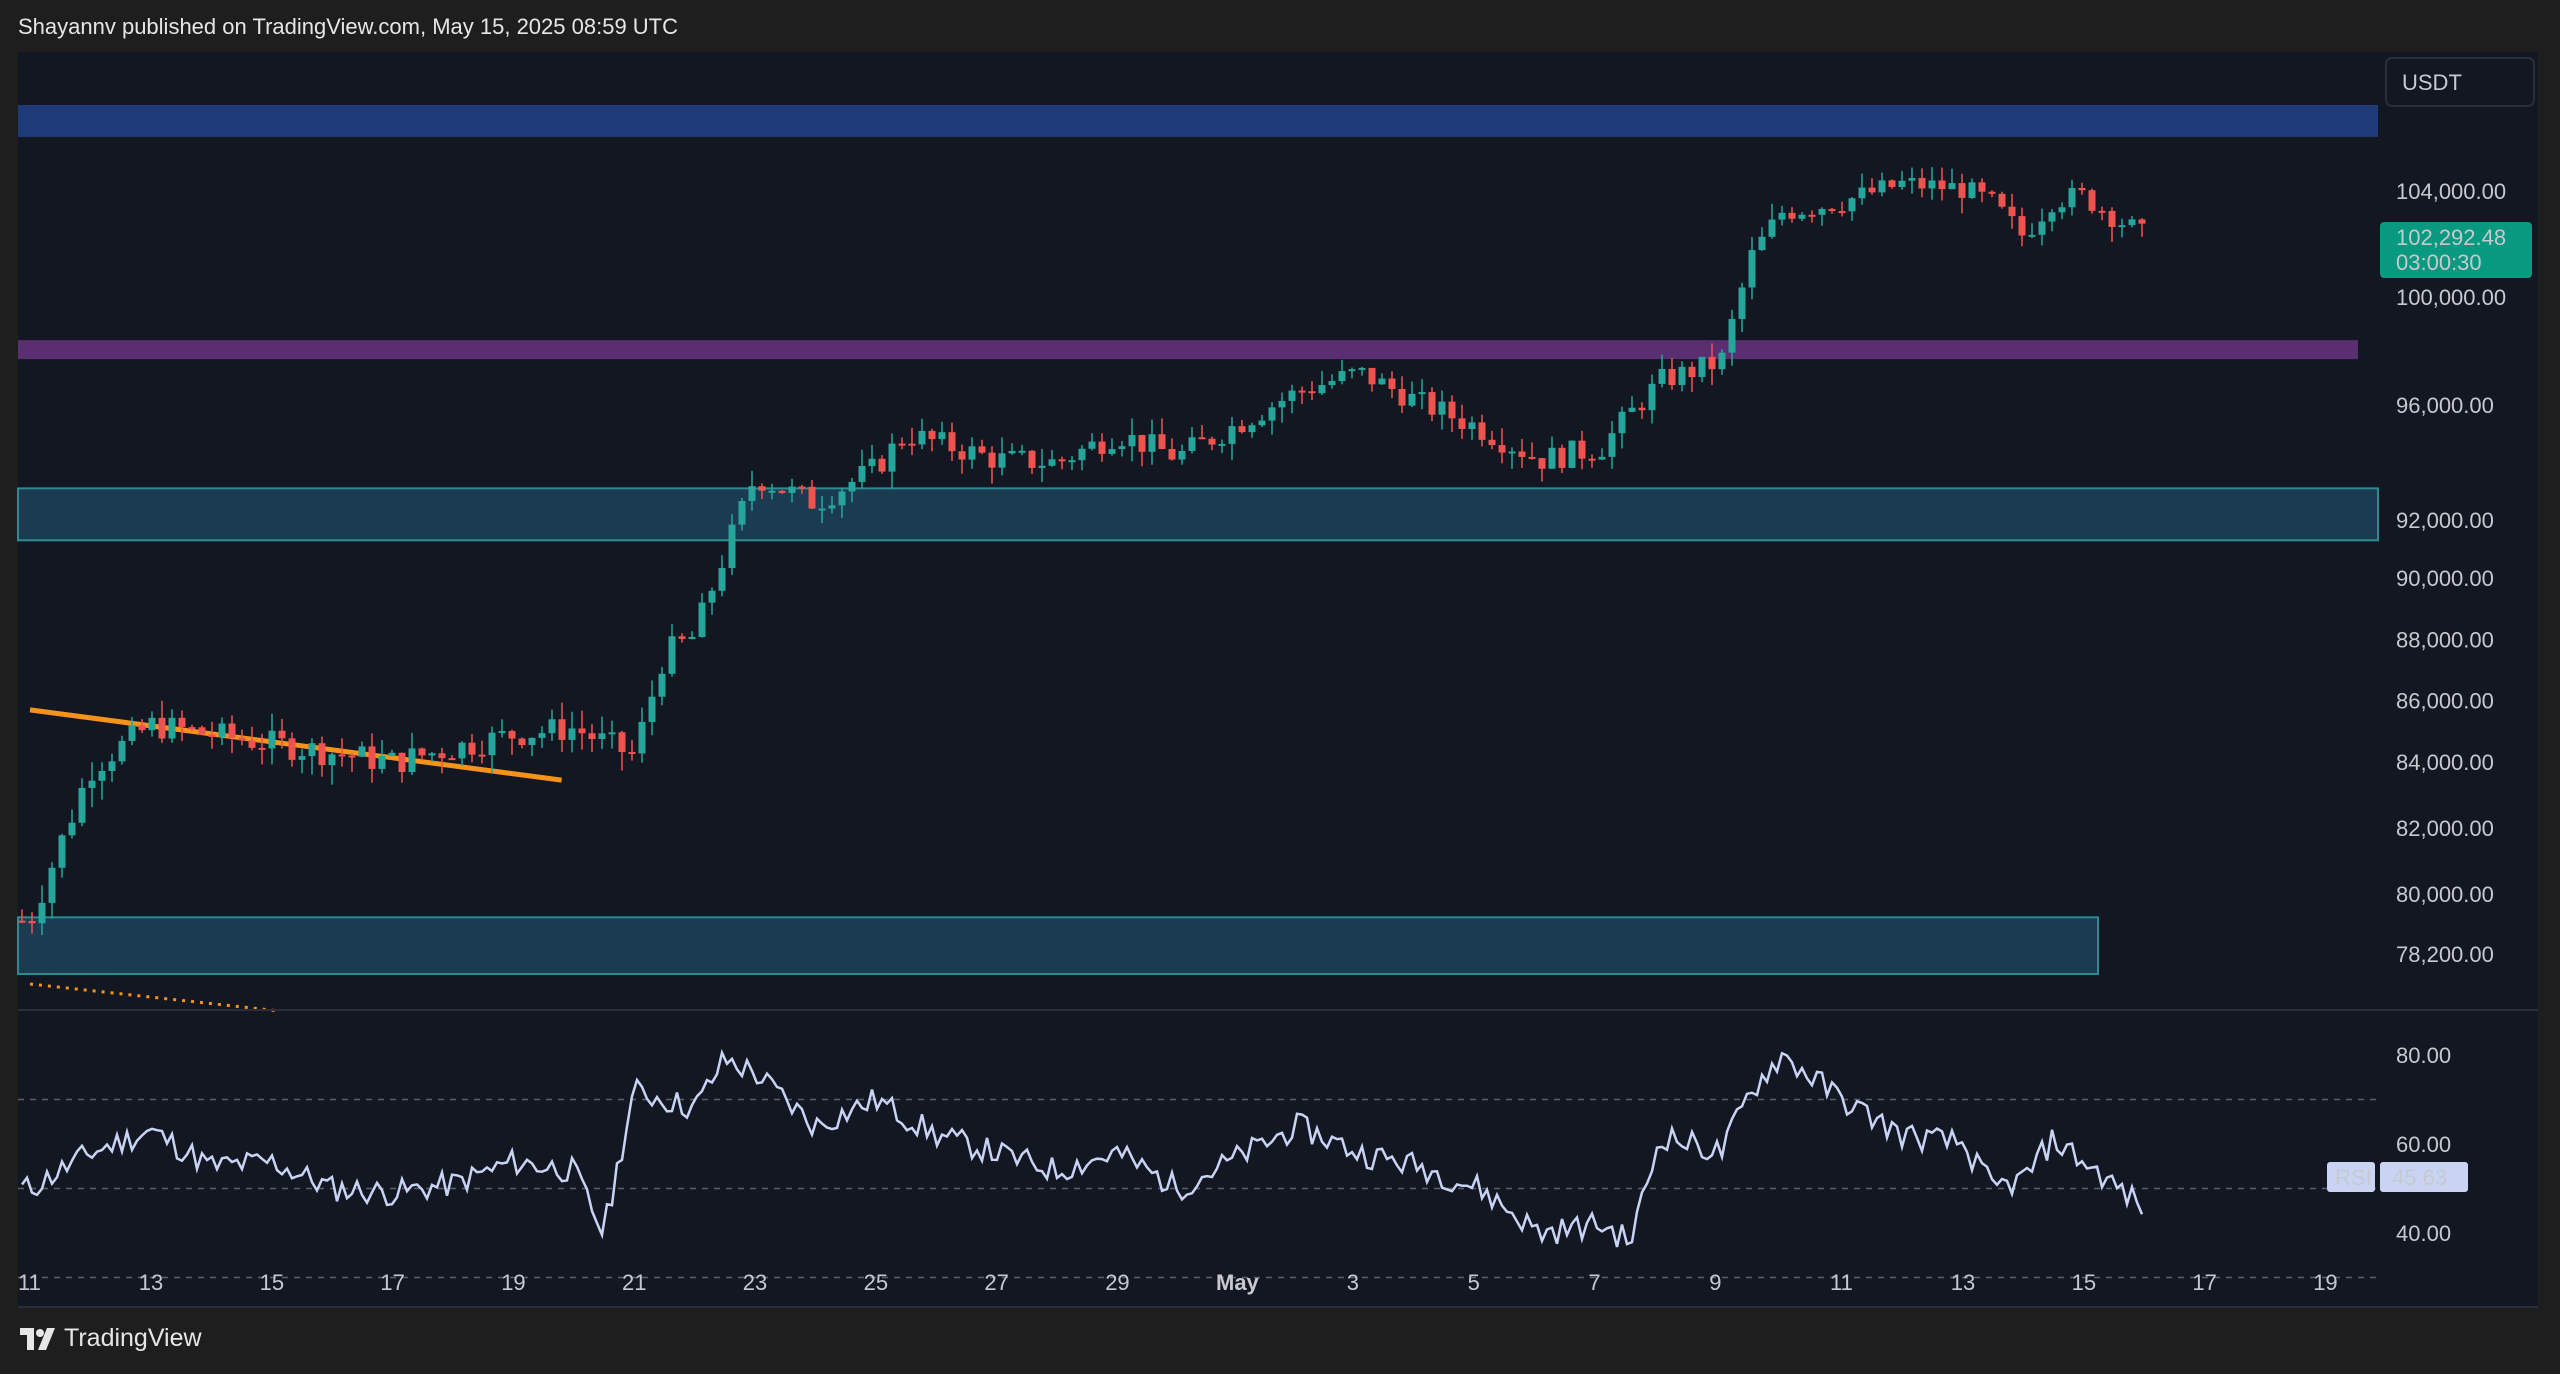  I want to click on footer-branding: TradingView, so click(110, 1338).